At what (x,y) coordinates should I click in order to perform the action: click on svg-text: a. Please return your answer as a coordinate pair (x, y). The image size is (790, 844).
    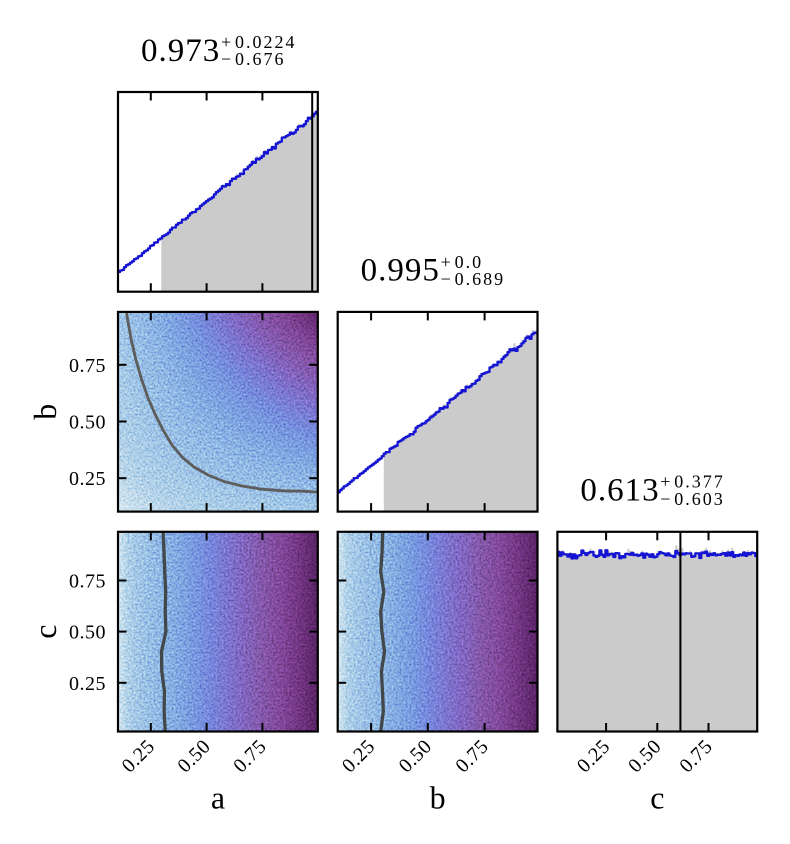
    Looking at the image, I should click on (218, 798).